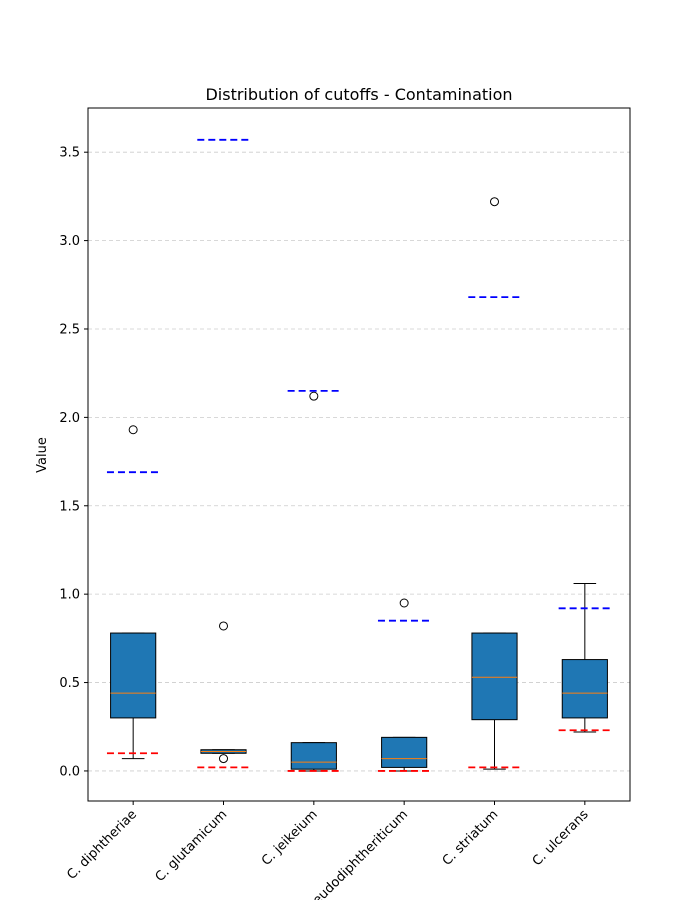 The image size is (700, 900). What do you see at coordinates (69, 595) in the screenshot?
I see `y-tick-label: 1.0` at bounding box center [69, 595].